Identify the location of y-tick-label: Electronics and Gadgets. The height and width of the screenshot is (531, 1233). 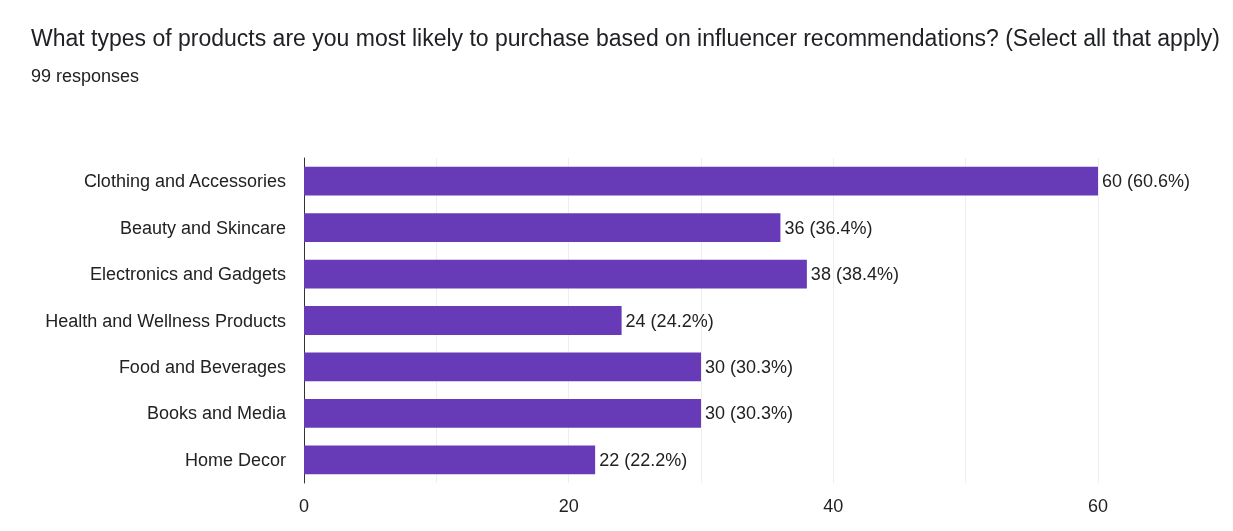
(187, 274).